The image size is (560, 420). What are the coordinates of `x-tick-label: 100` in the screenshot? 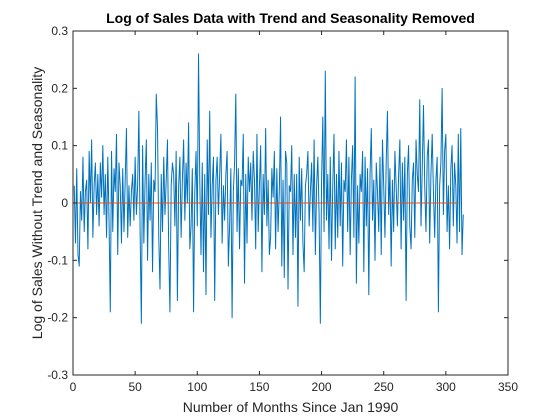 It's located at (197, 387).